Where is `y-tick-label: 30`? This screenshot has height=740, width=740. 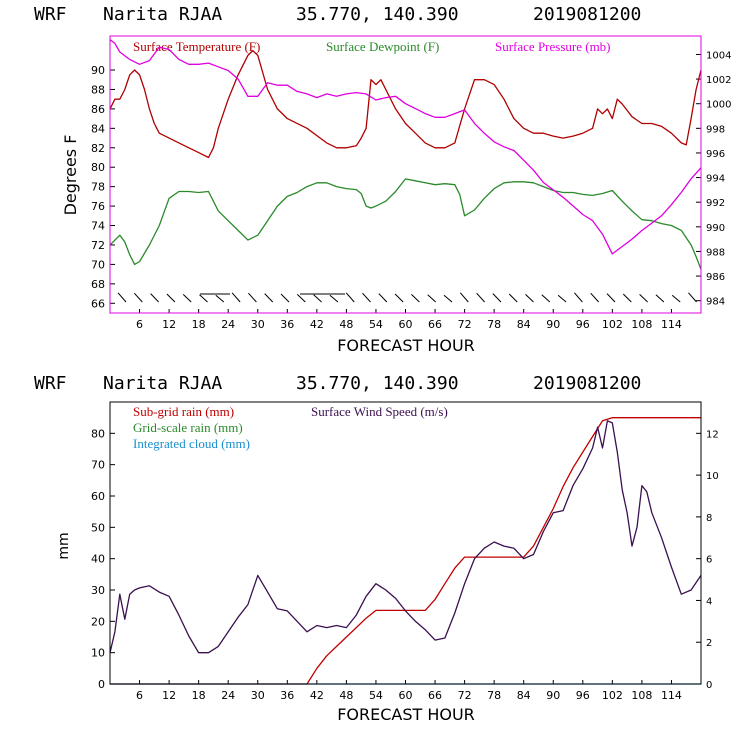 y-tick-label: 30 is located at coordinates (98, 590).